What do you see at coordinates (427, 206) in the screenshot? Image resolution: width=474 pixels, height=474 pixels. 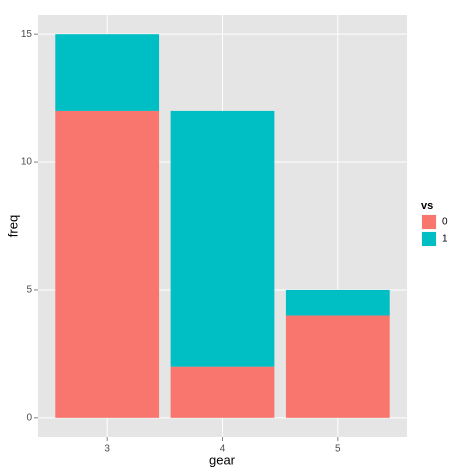 I see `legend-title: vs` at bounding box center [427, 206].